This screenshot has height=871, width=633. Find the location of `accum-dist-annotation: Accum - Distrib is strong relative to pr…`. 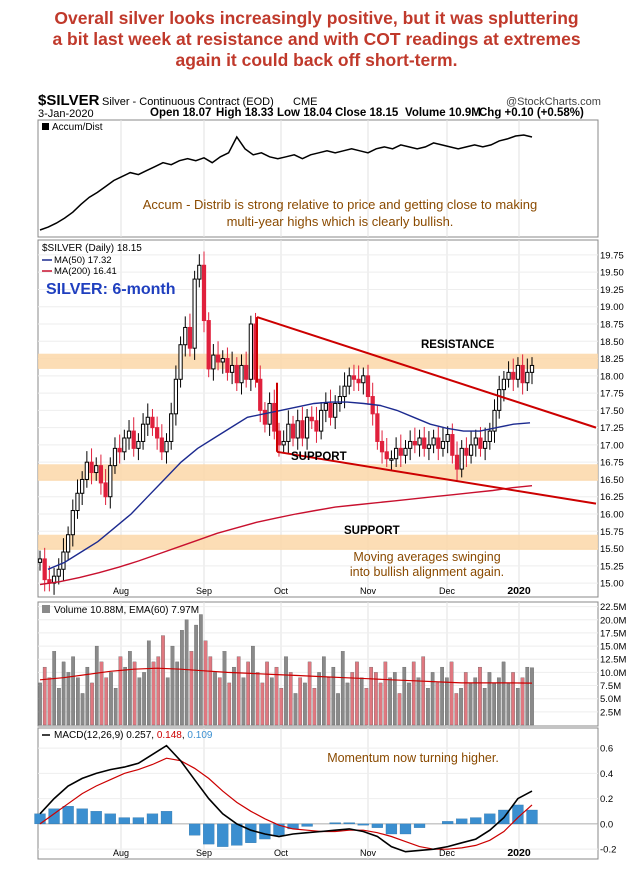

accum-dist-annotation: Accum - Distrib is strong relative to pr… is located at coordinates (340, 213).